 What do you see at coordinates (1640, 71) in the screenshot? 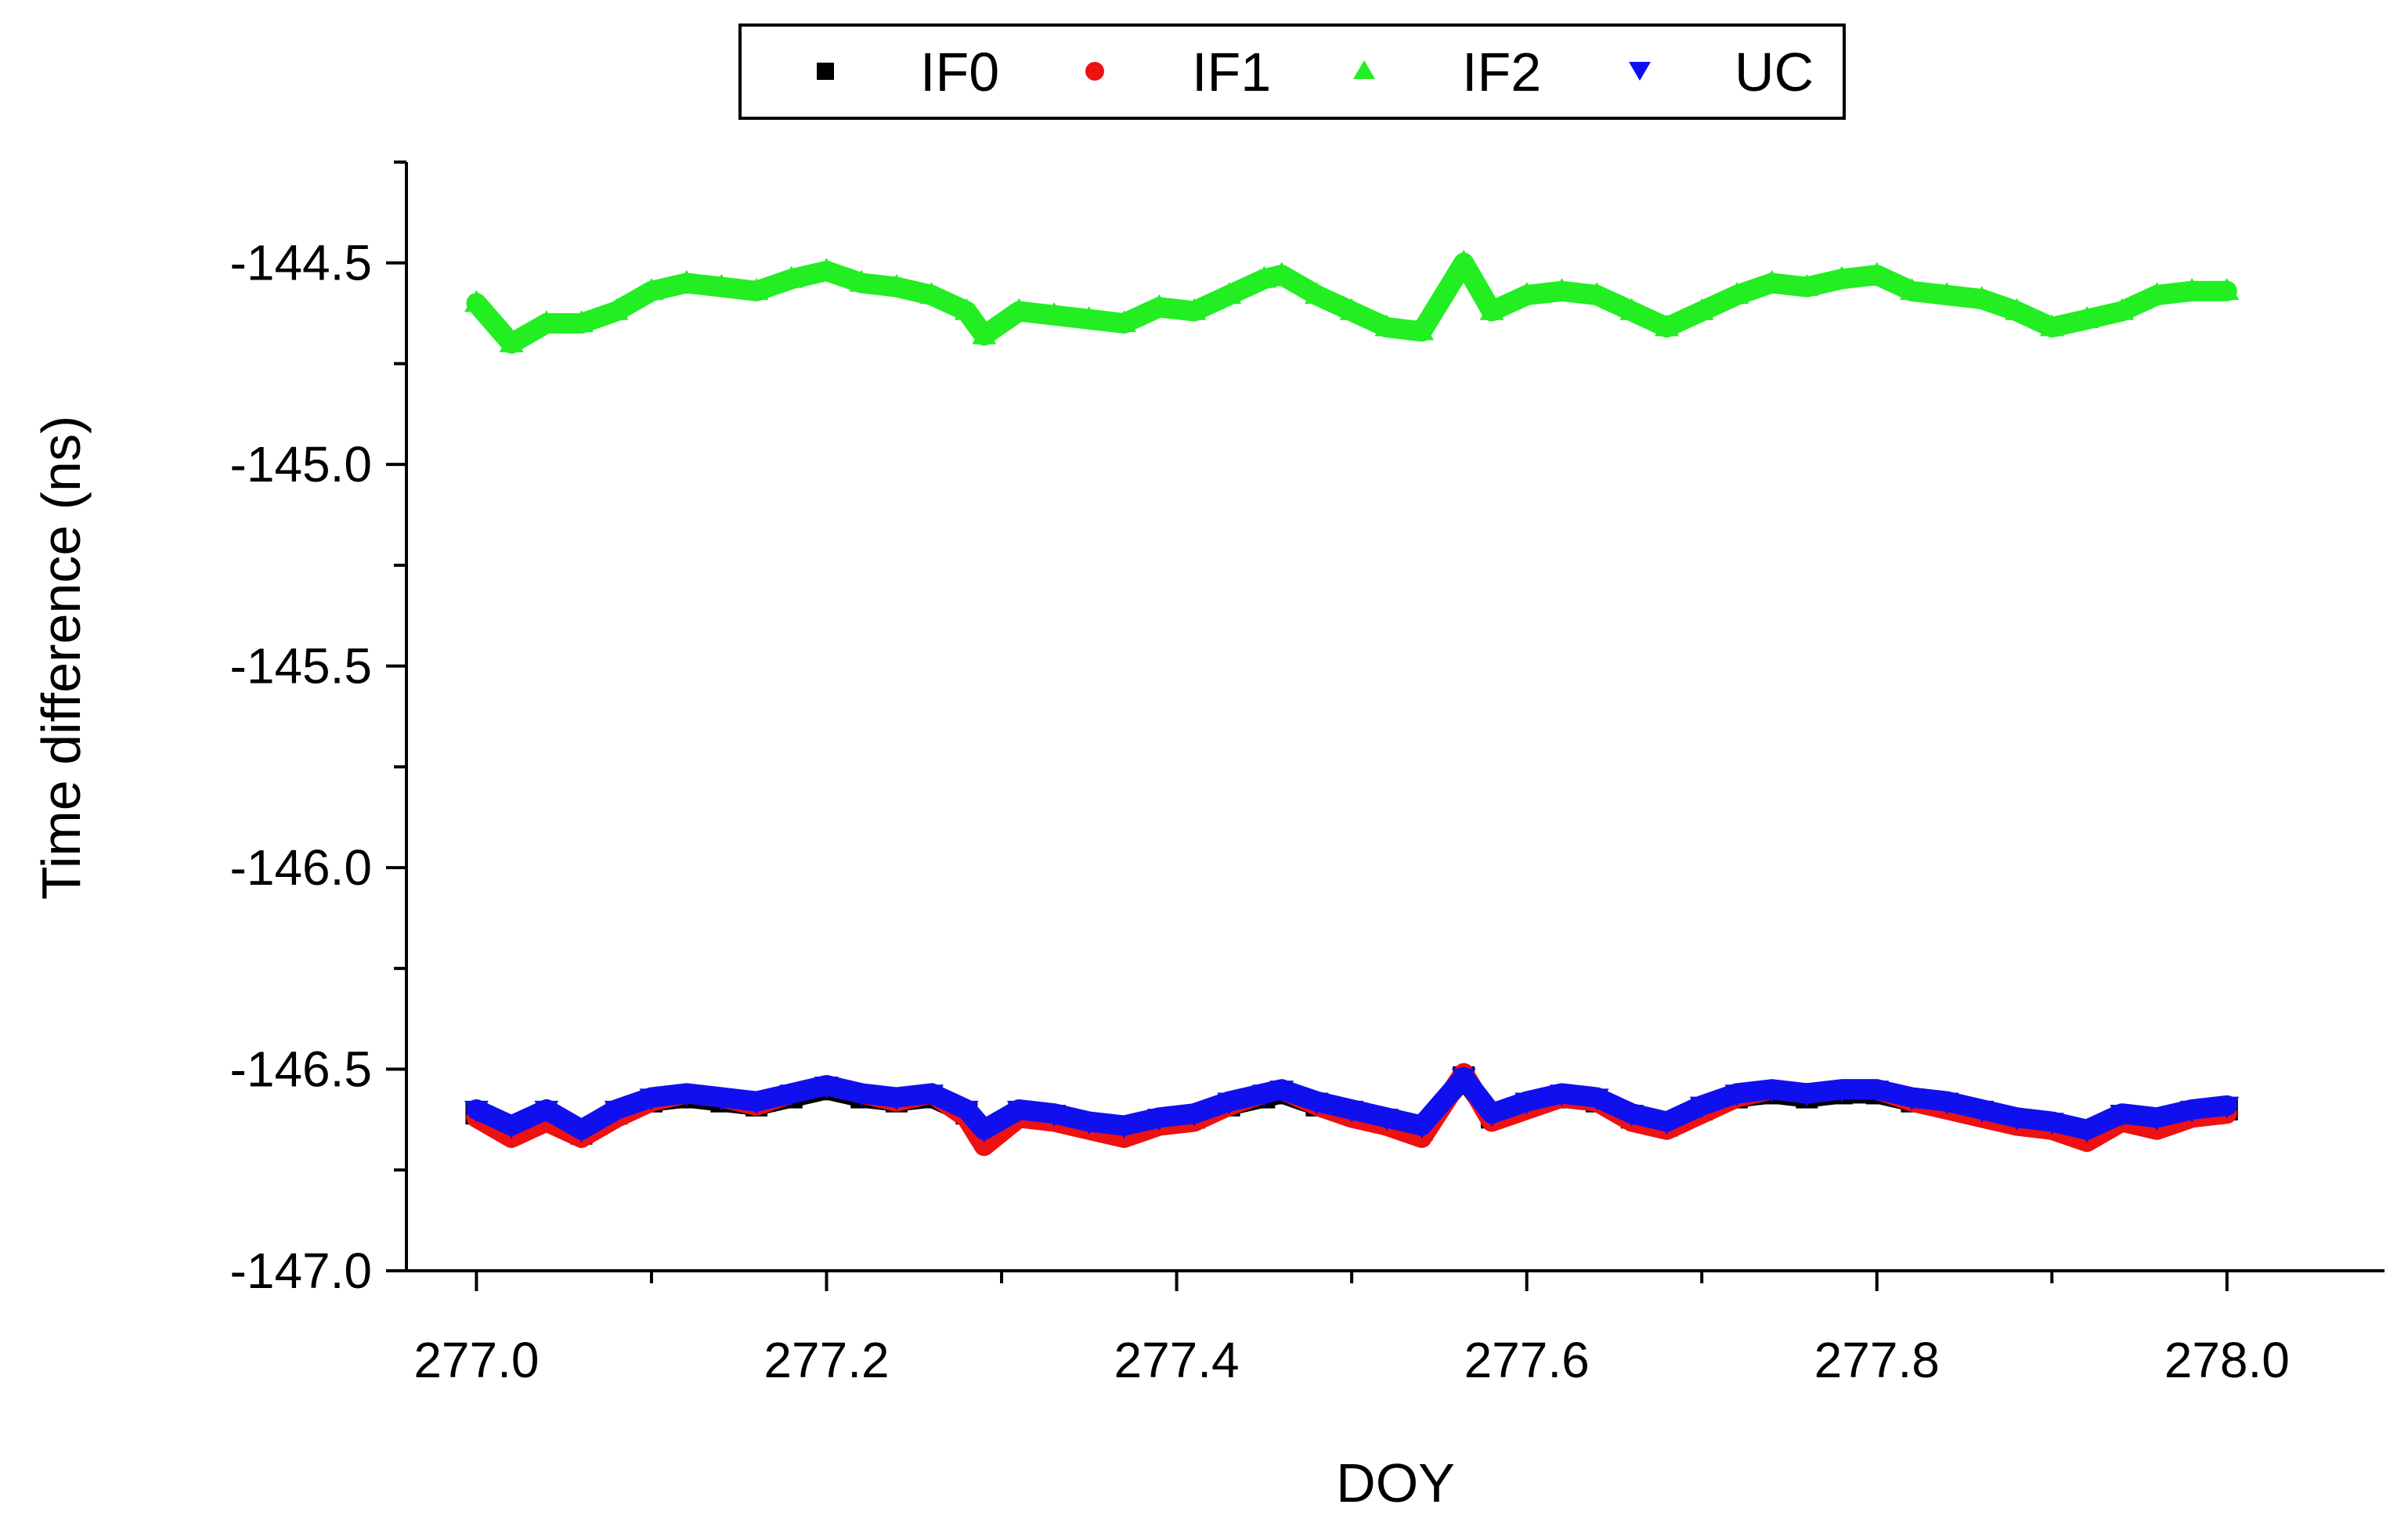
I see `legend-marker-uc` at bounding box center [1640, 71].